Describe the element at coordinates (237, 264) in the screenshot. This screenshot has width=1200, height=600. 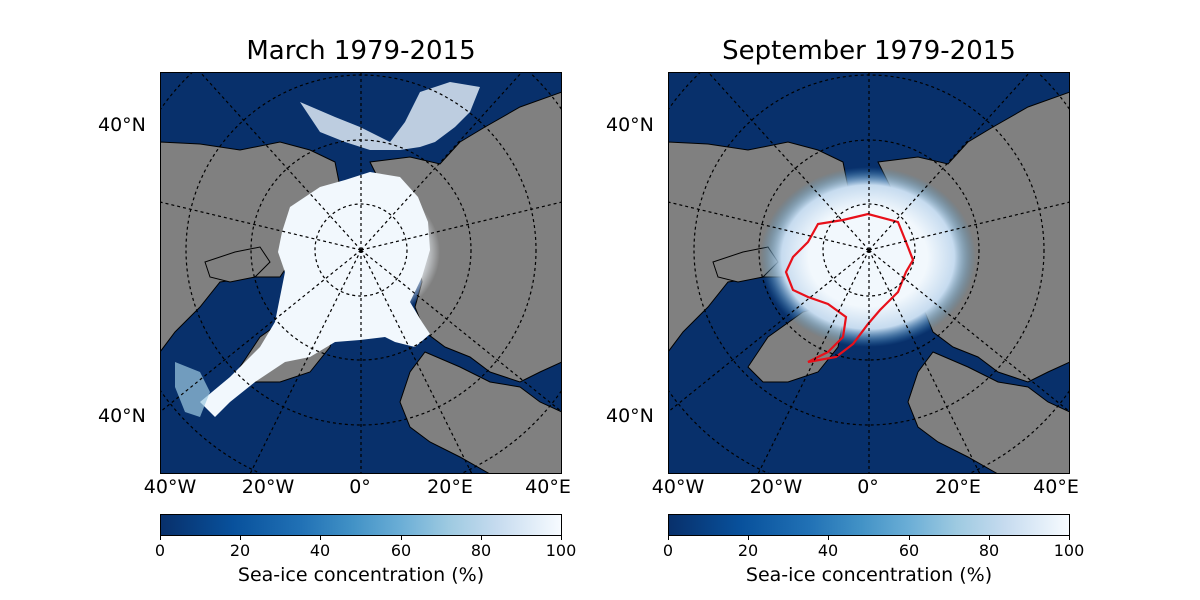
I see `land-arctic-islands` at that location.